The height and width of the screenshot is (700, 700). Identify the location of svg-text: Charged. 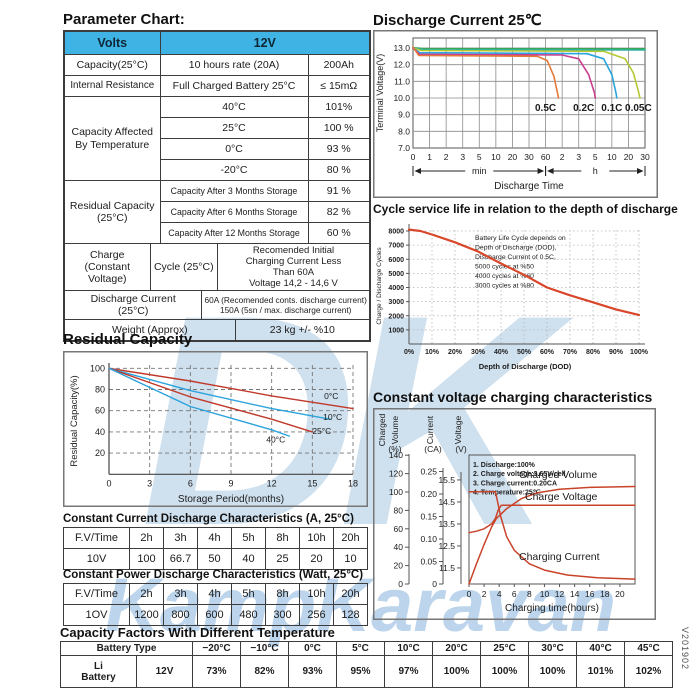
(382, 429).